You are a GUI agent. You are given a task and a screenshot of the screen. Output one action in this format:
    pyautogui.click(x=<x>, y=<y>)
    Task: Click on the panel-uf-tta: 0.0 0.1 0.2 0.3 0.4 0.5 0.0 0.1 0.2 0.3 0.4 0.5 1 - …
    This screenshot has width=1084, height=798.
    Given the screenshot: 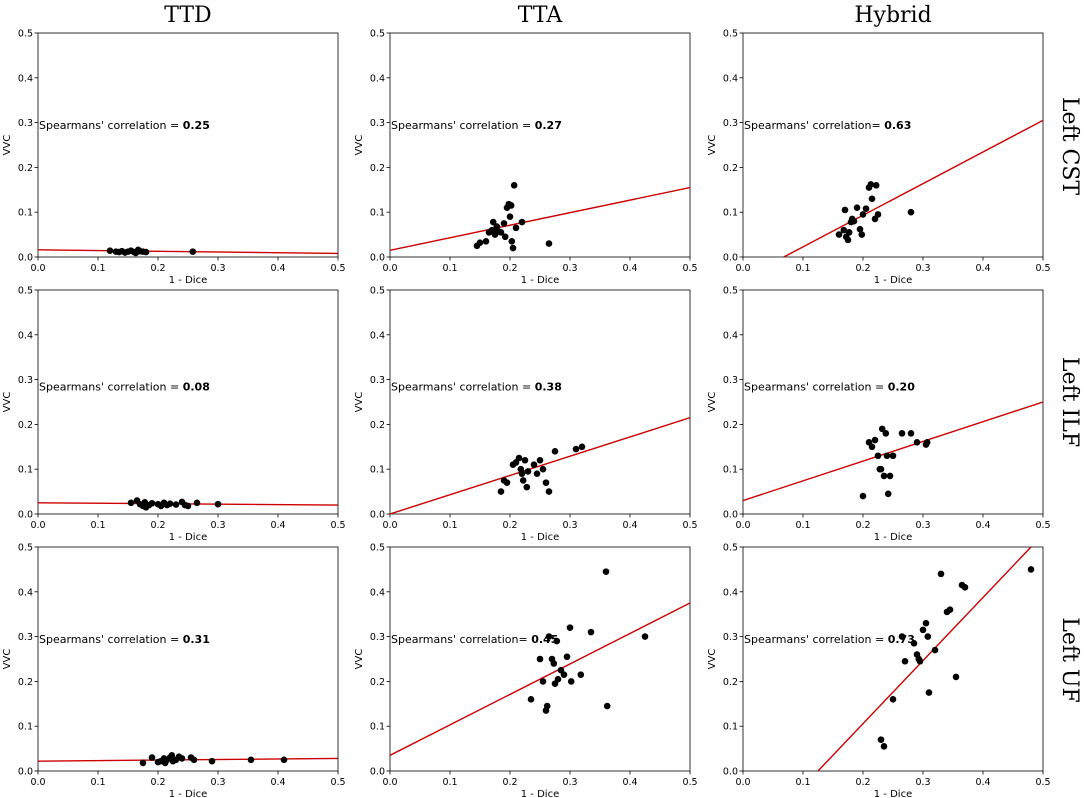 What is the action you would take?
    pyautogui.click(x=526, y=670)
    